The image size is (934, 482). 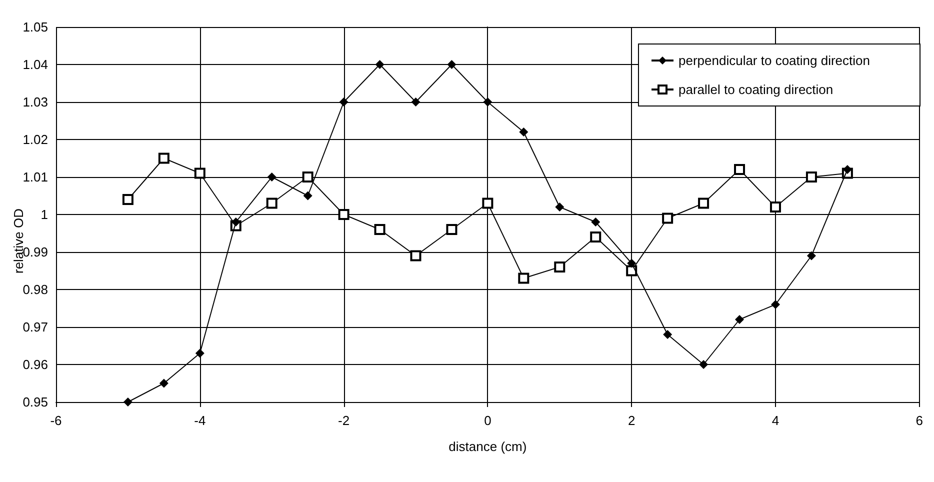 I want to click on x-tick-label: 0, so click(x=488, y=420).